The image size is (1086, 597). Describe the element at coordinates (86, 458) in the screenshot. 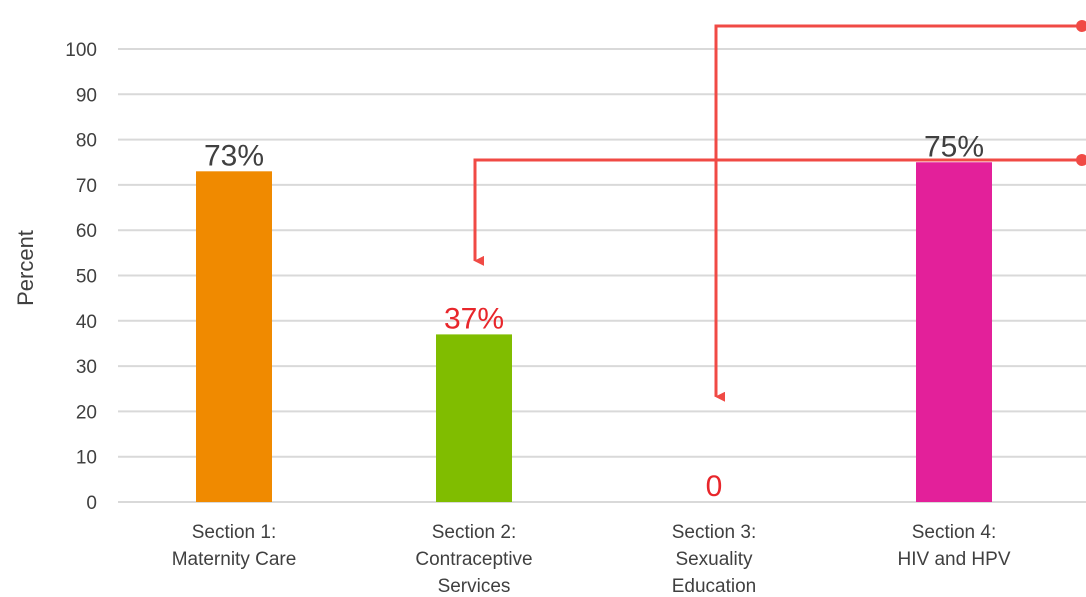

I see `y-tick-label-10: 10` at that location.